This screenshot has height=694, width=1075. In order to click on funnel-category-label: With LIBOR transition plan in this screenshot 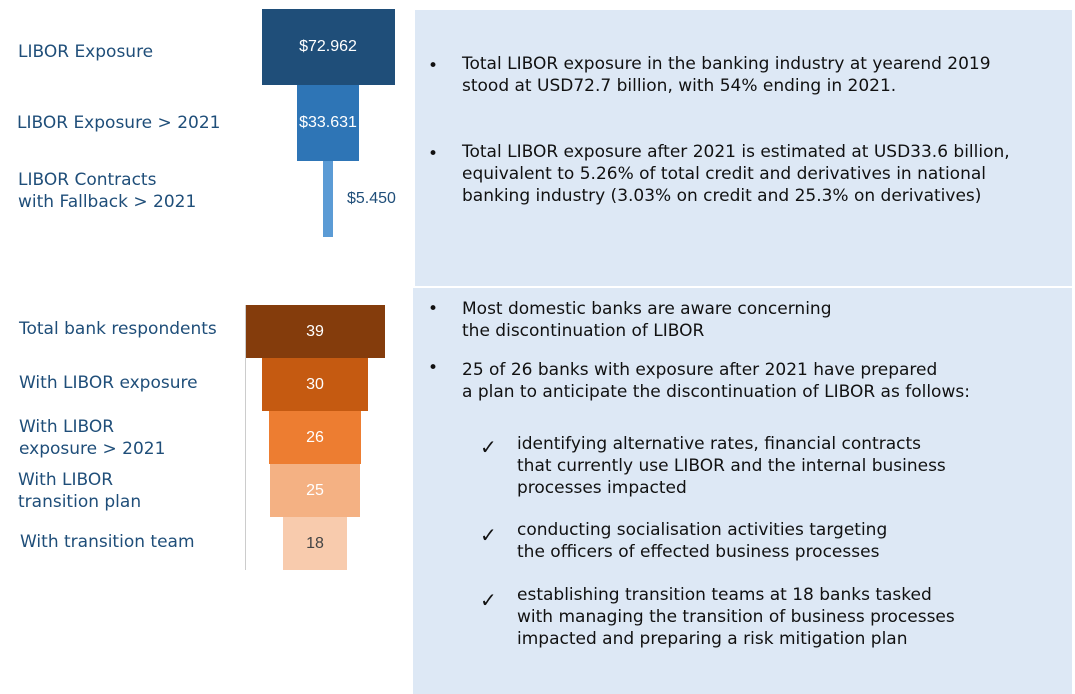, I will do `click(80, 490)`.